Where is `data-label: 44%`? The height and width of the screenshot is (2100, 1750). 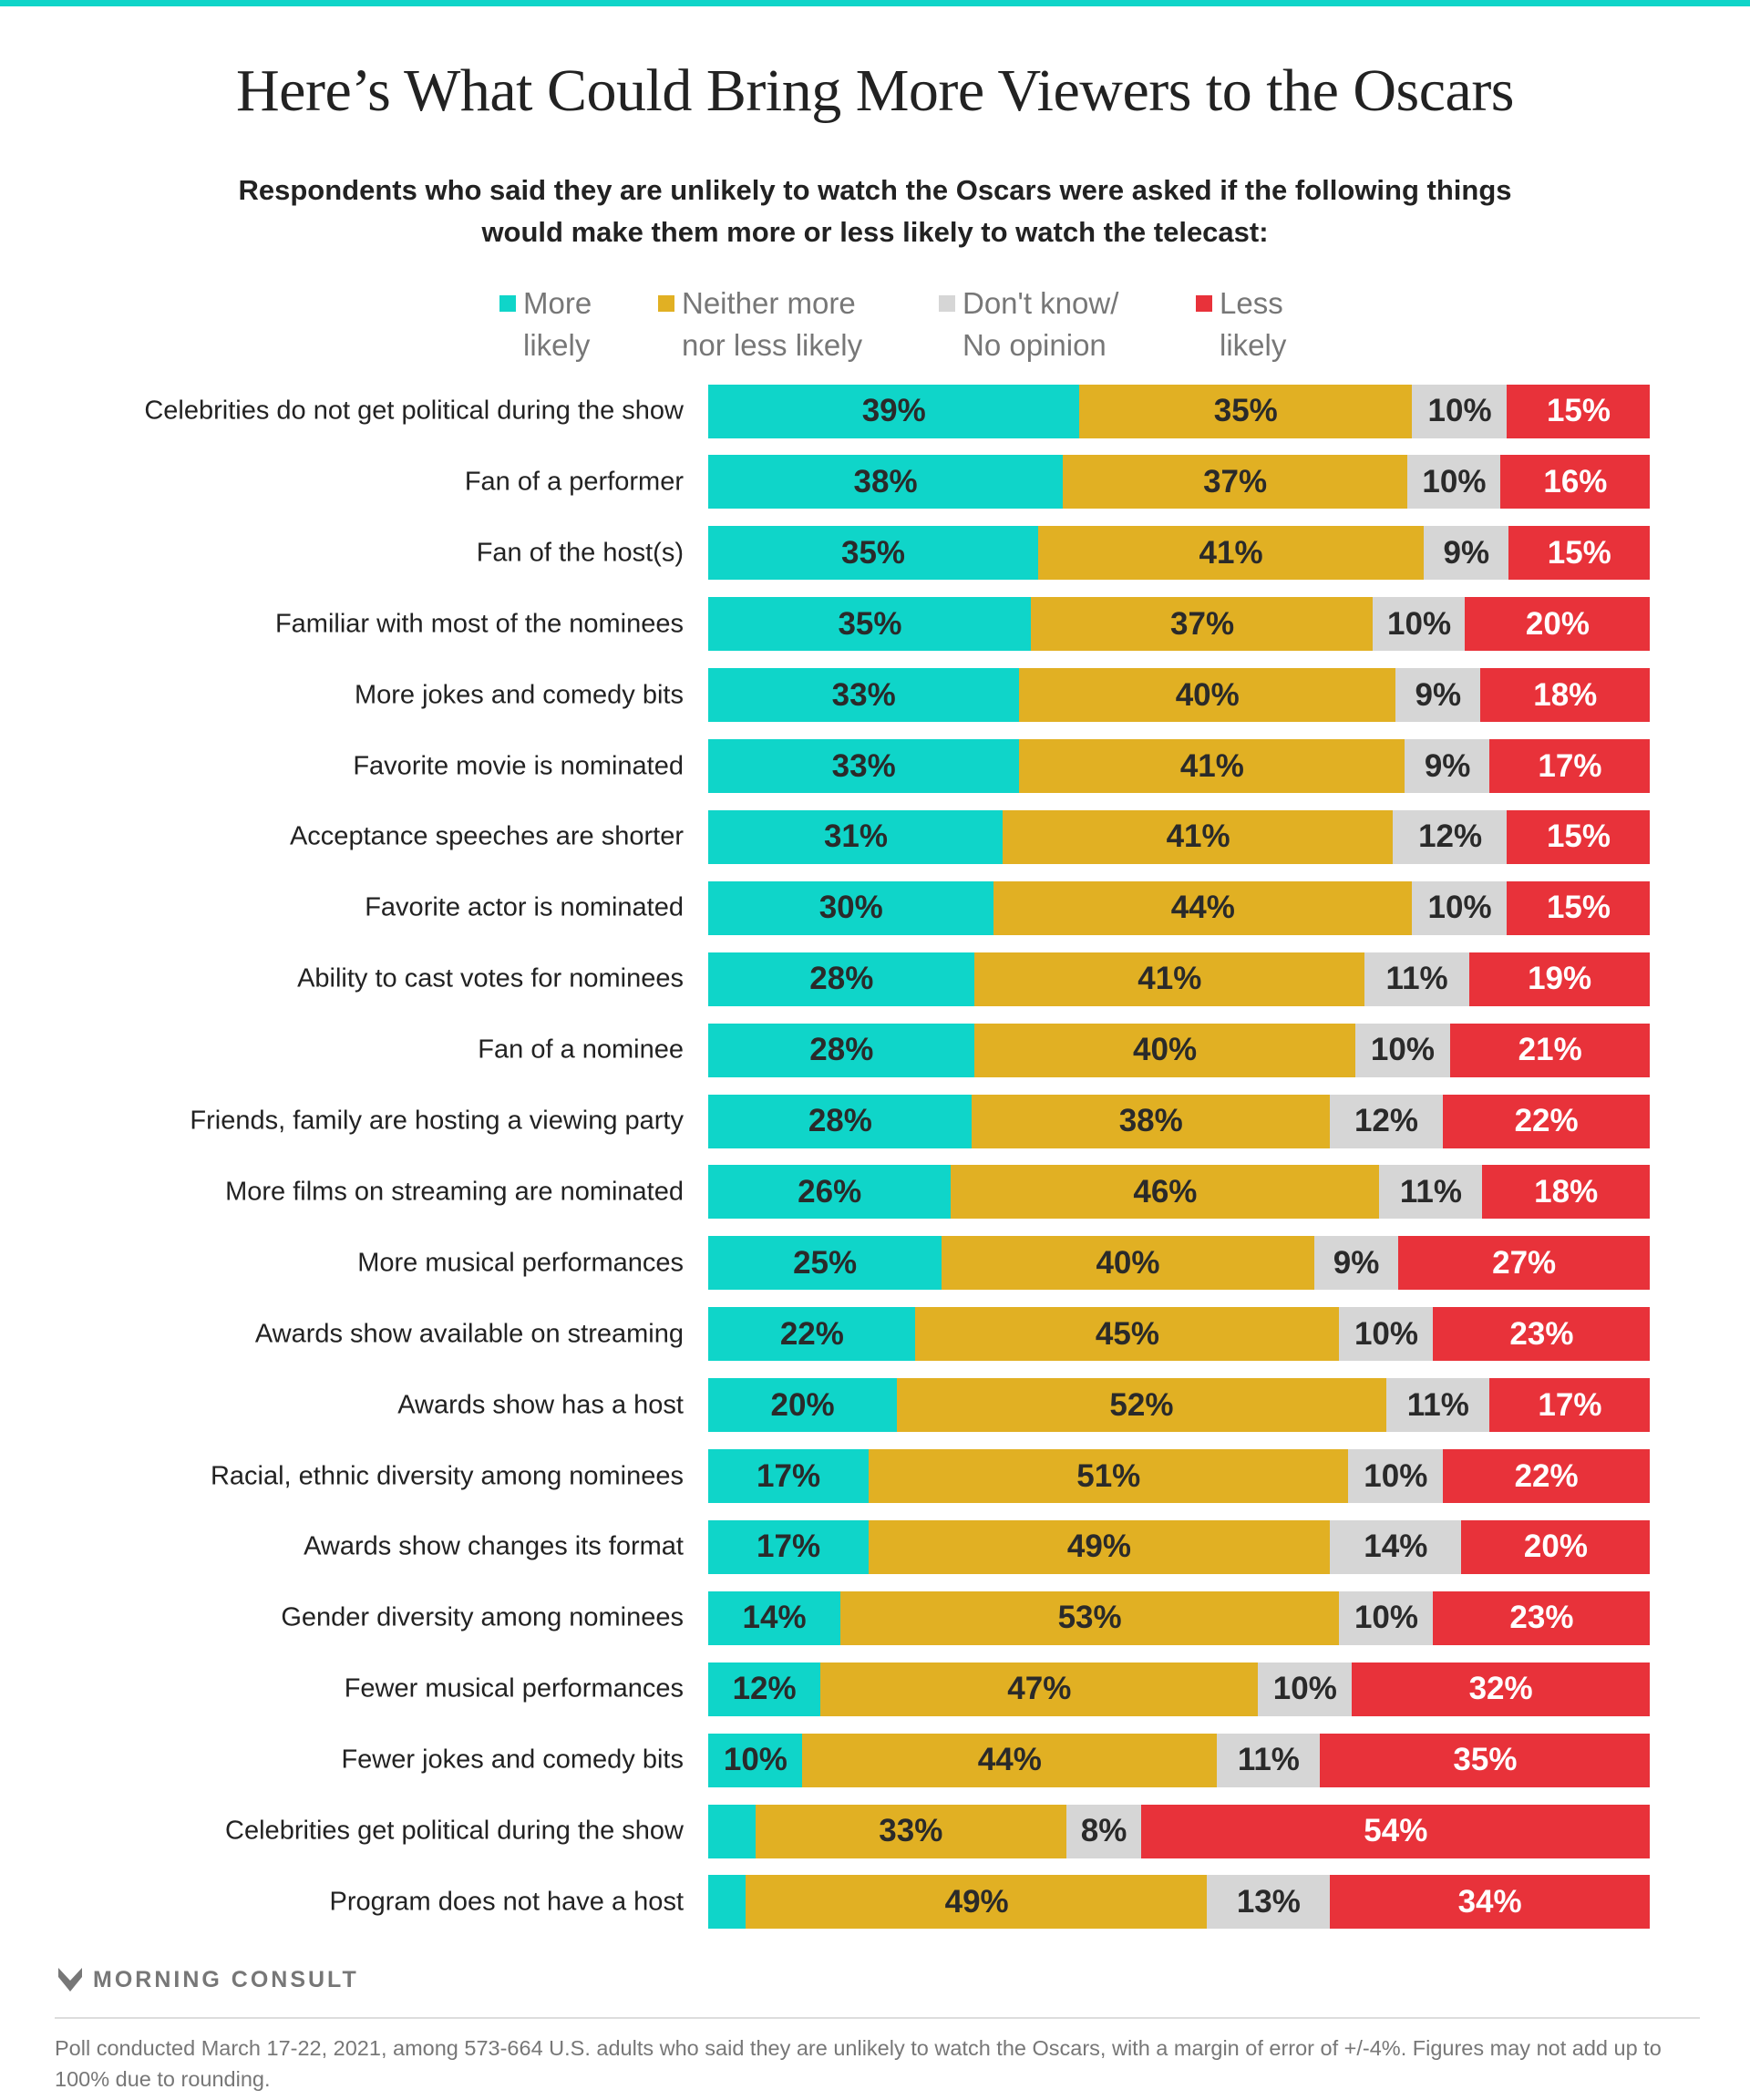
data-label: 44% is located at coordinates (1010, 1760).